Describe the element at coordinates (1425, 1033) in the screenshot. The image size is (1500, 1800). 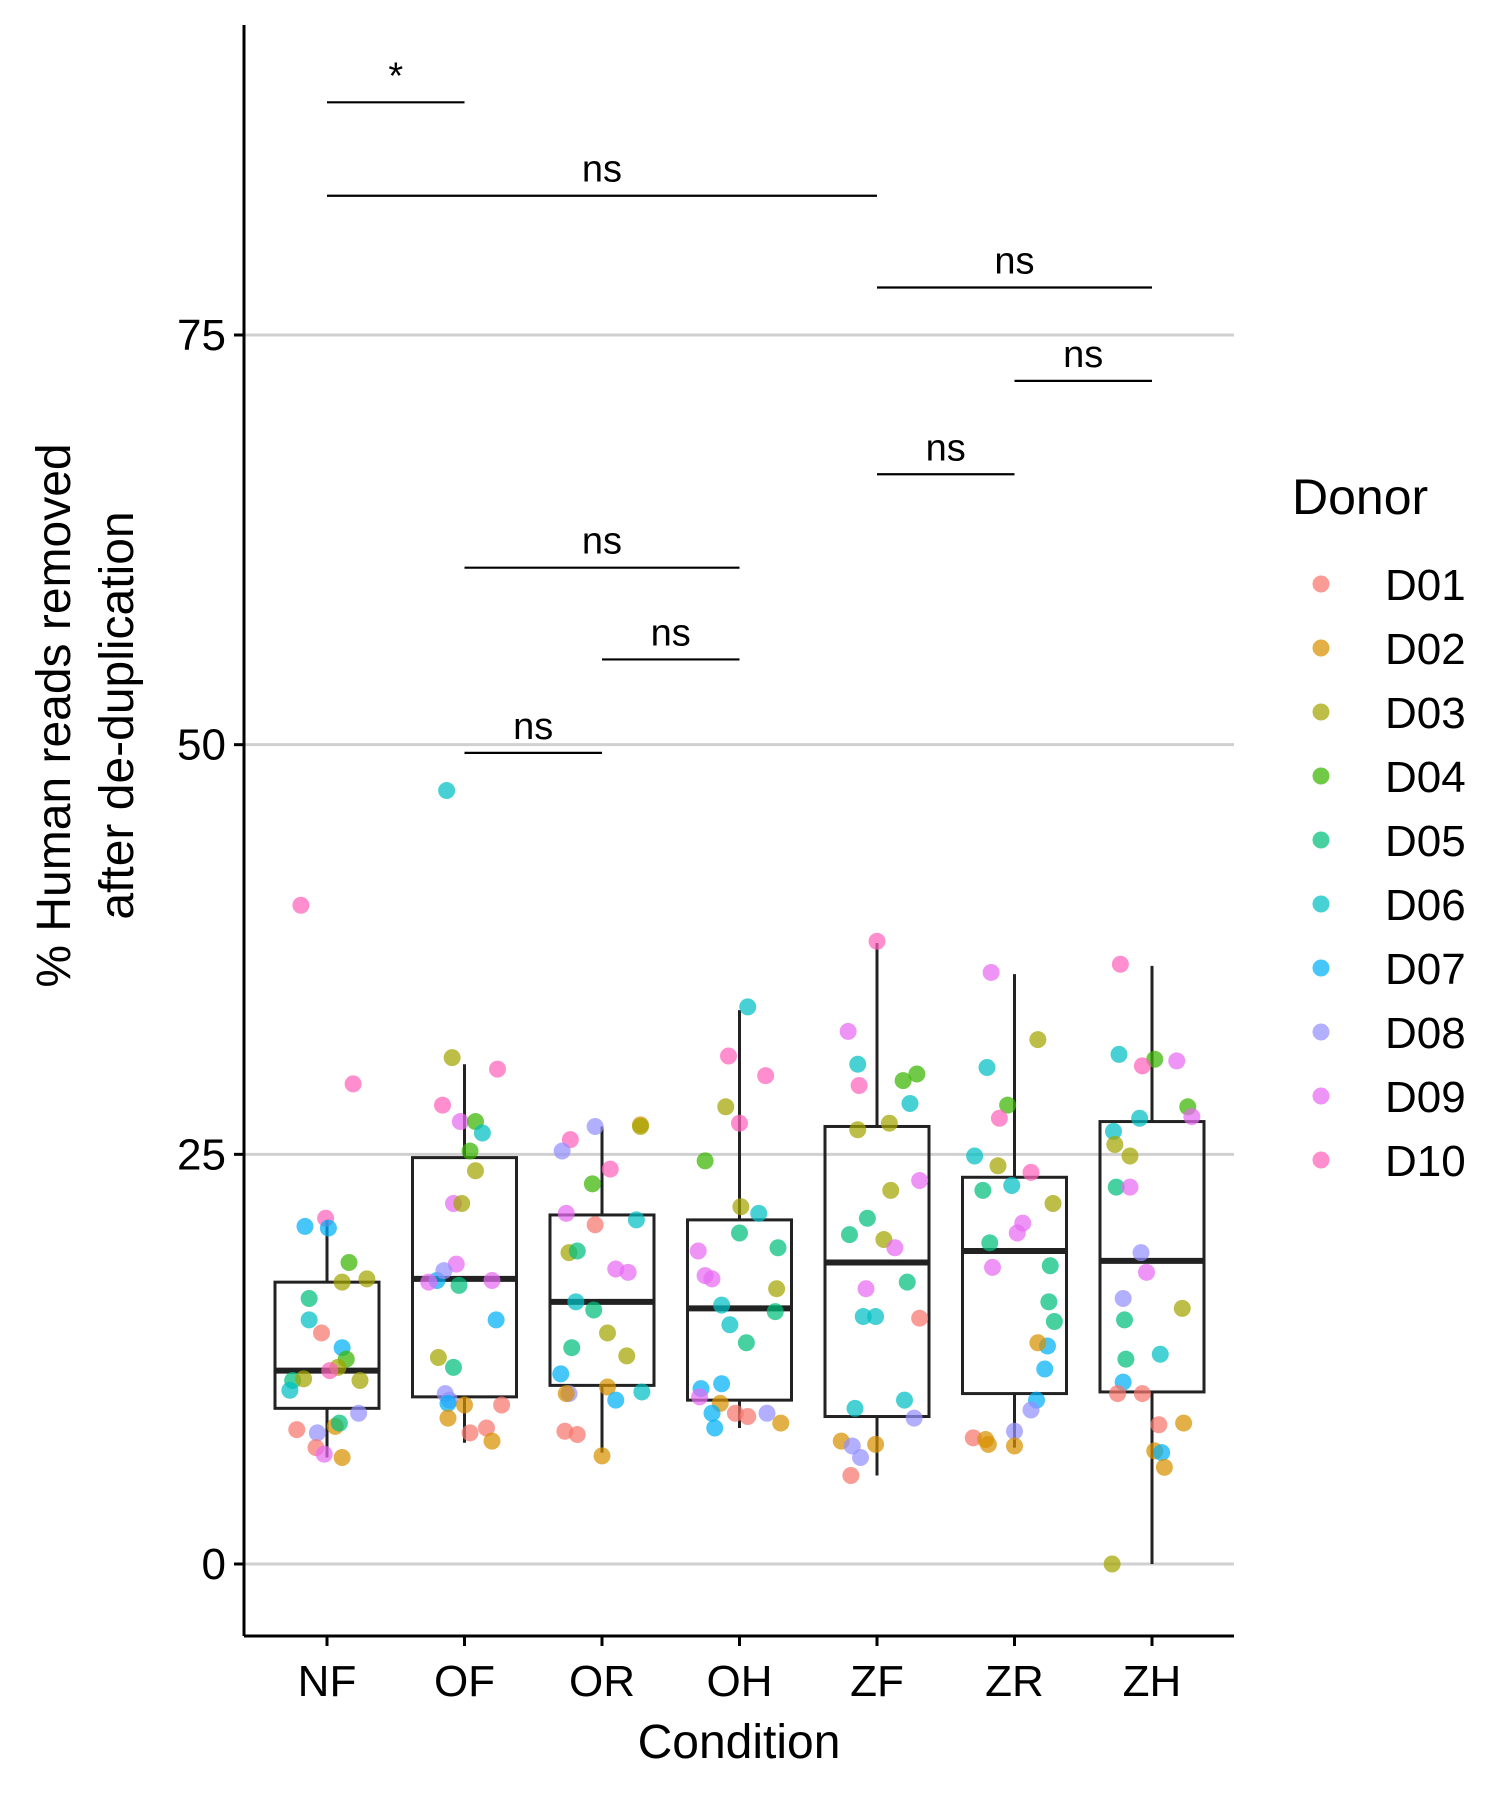
I see `legend-label: D08` at that location.